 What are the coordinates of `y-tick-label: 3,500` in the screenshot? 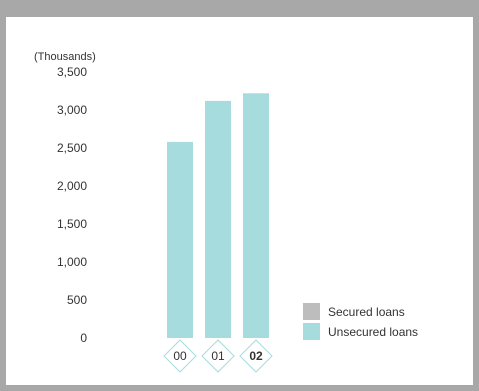 It's located at (72, 72).